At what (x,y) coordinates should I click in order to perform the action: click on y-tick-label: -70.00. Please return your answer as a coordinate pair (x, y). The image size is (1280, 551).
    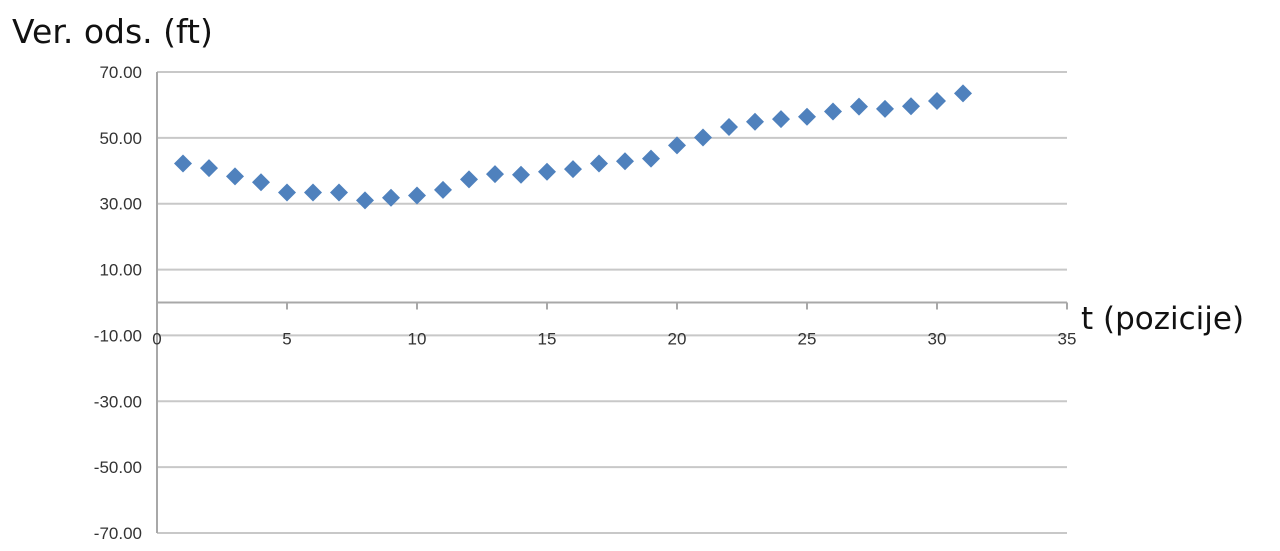
    Looking at the image, I should click on (118, 533).